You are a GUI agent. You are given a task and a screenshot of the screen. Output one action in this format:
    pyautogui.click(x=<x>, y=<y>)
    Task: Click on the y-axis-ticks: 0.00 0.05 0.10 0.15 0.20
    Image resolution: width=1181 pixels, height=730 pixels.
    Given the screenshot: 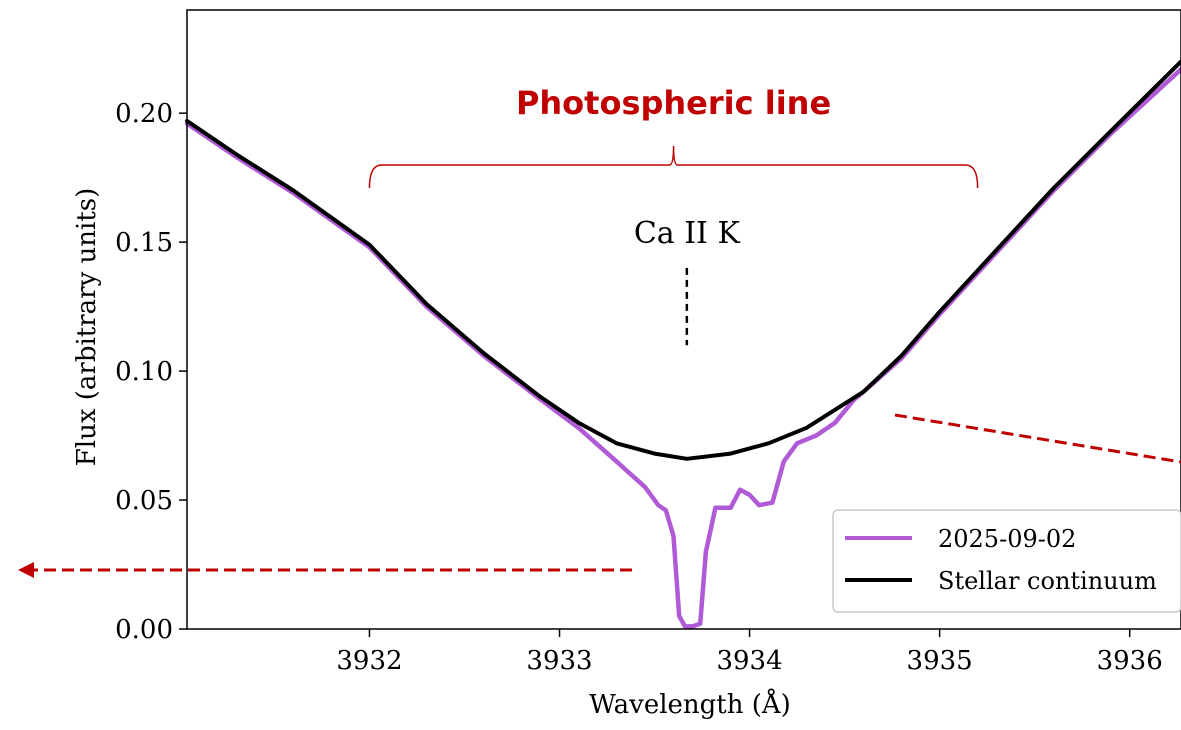 What is the action you would take?
    pyautogui.click(x=151, y=372)
    